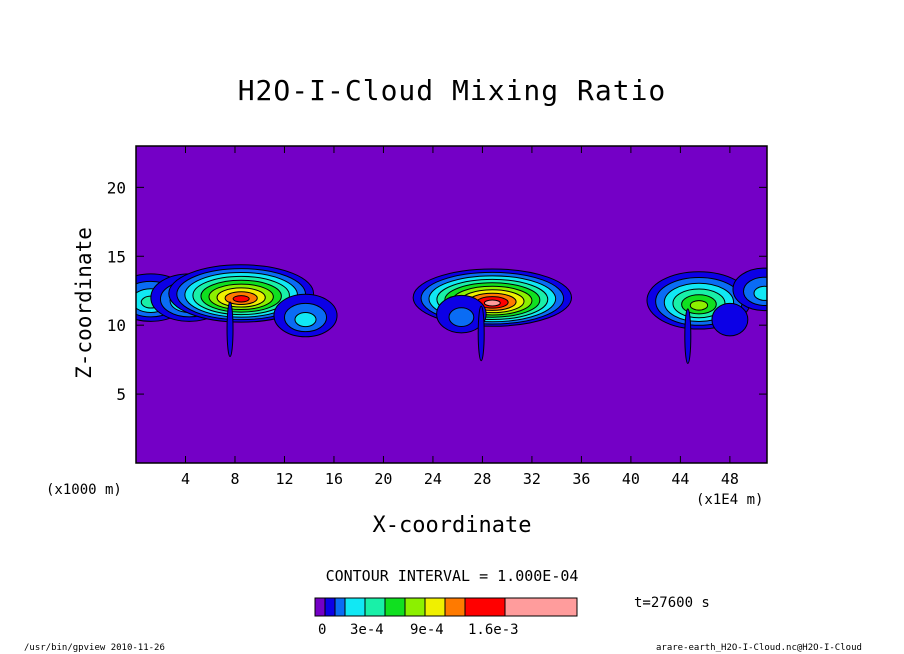  I want to click on x-unit-label: (x1000 m), so click(84, 490).